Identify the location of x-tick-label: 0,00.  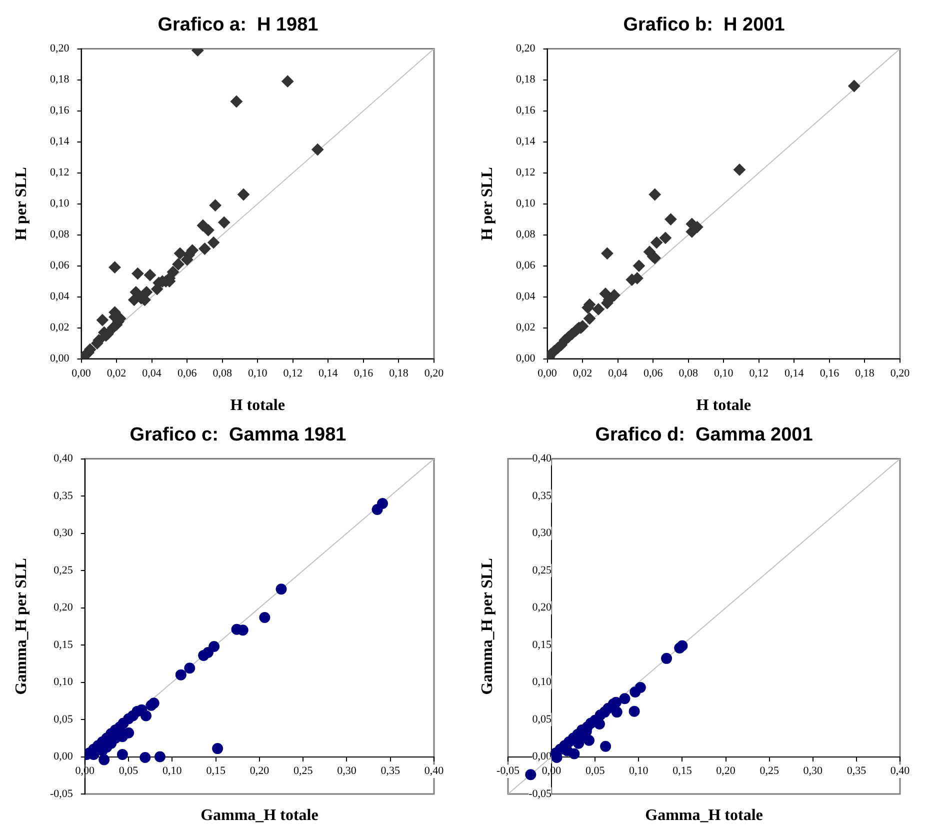
(82, 373).